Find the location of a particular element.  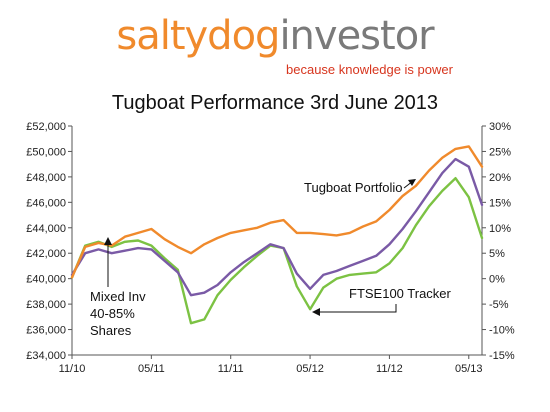

x-tick-label: 05/12 is located at coordinates (310, 369).